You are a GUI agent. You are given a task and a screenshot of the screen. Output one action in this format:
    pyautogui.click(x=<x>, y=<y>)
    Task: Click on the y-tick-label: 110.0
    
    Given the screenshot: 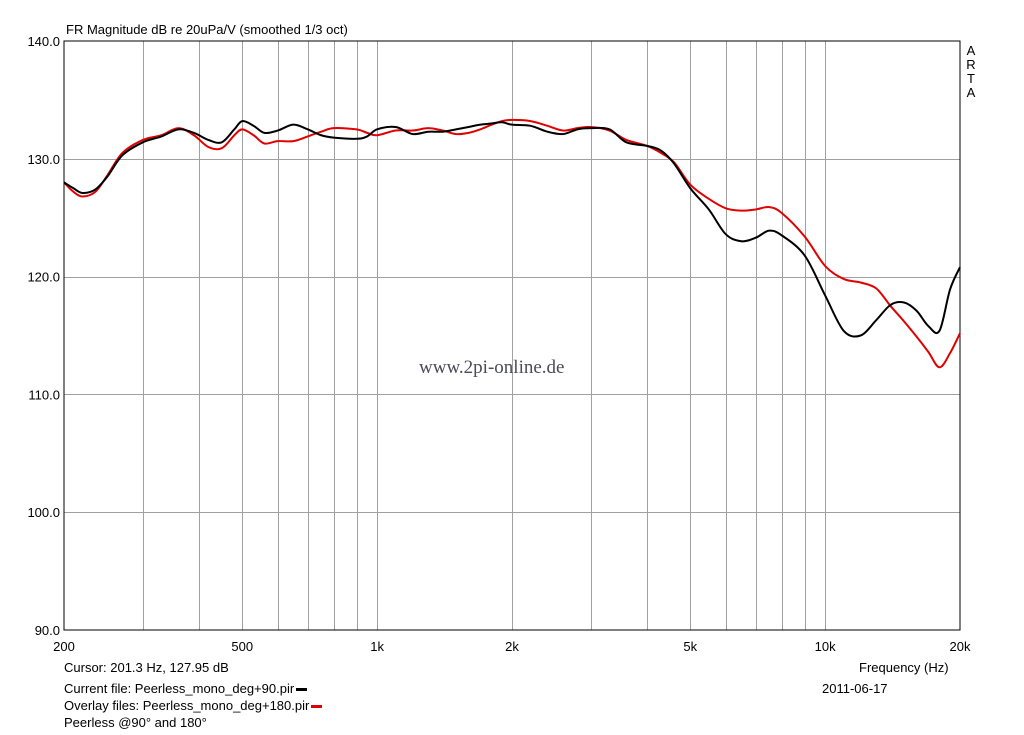 What is the action you would take?
    pyautogui.click(x=44, y=394)
    